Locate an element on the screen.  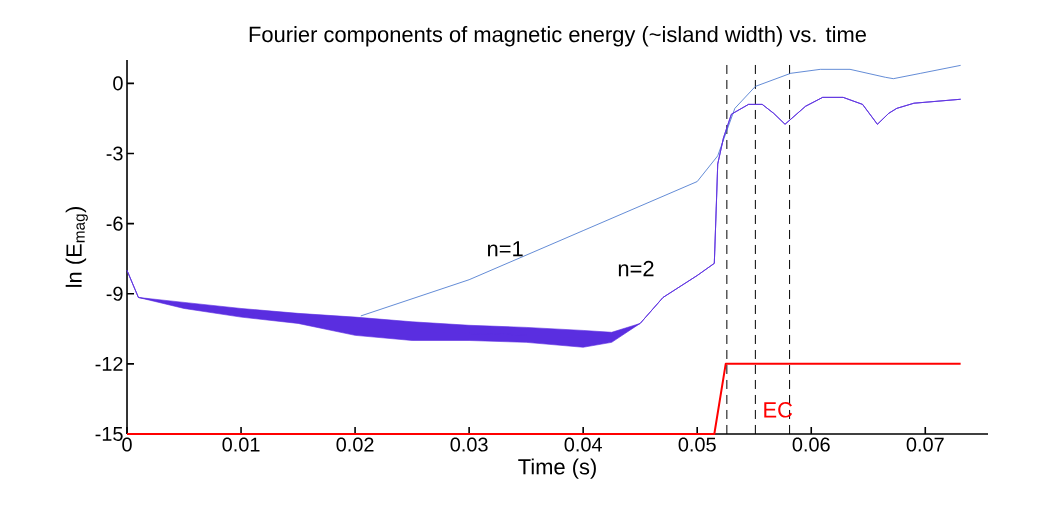
y-tick-label: 0 is located at coordinates (118, 83).